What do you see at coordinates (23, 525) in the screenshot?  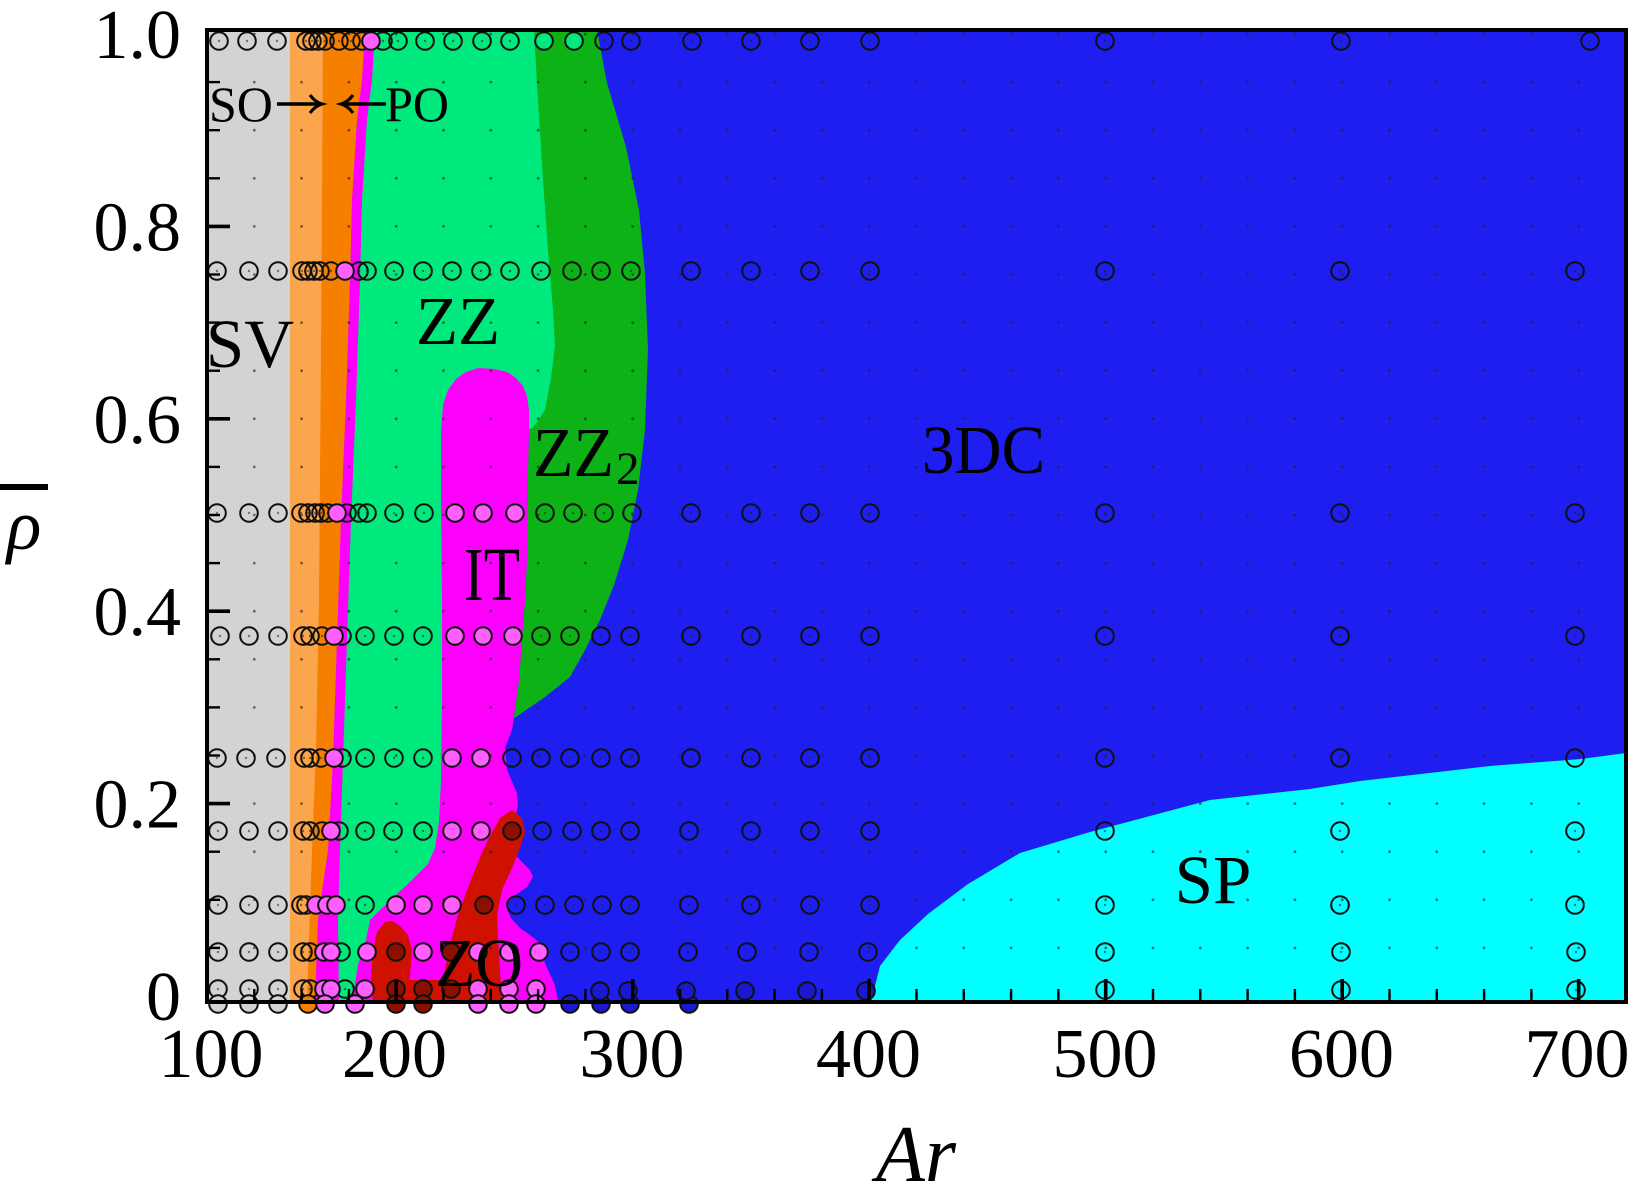 I see `svg-text: ρ` at bounding box center [23, 525].